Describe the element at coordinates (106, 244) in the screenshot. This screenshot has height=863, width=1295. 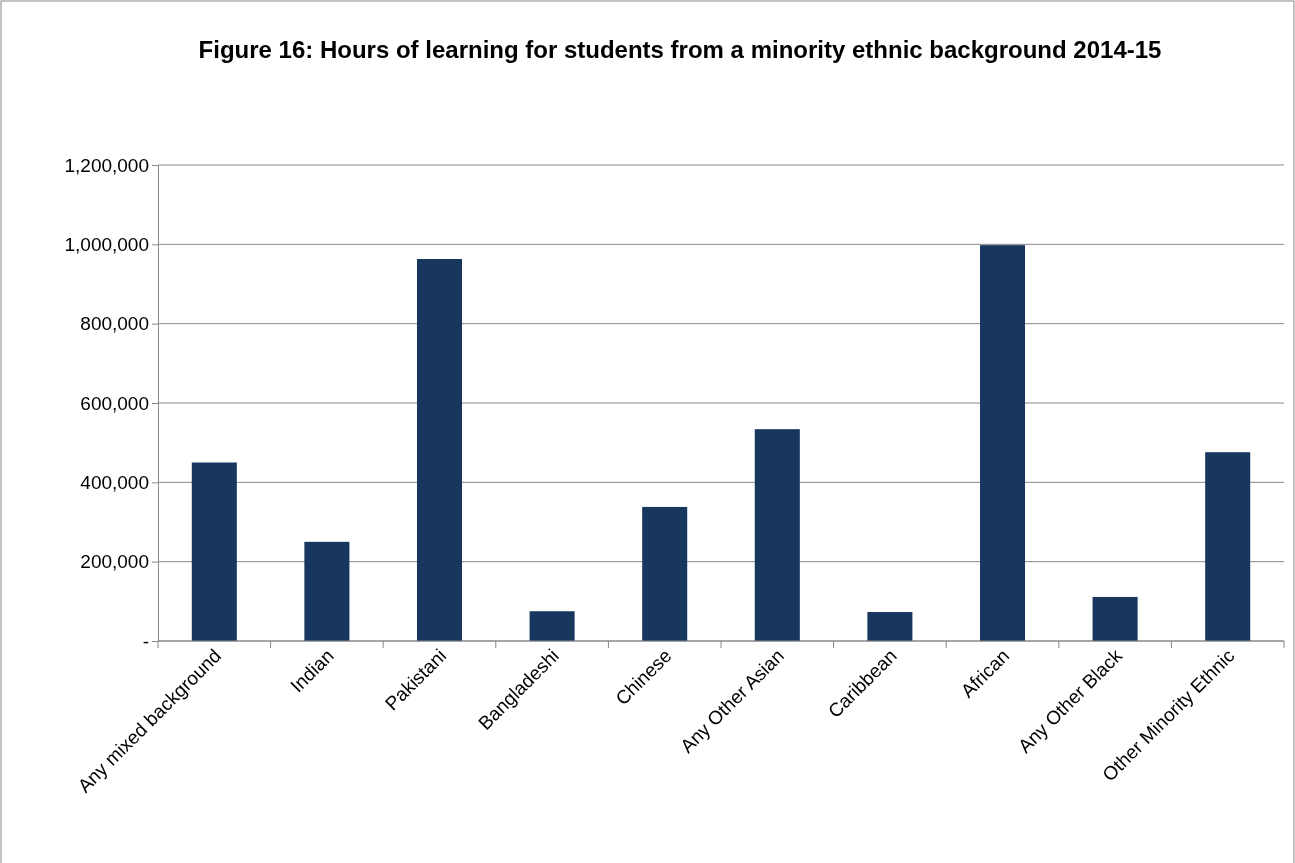
I see `y-tick-label: 1,000,000` at that location.